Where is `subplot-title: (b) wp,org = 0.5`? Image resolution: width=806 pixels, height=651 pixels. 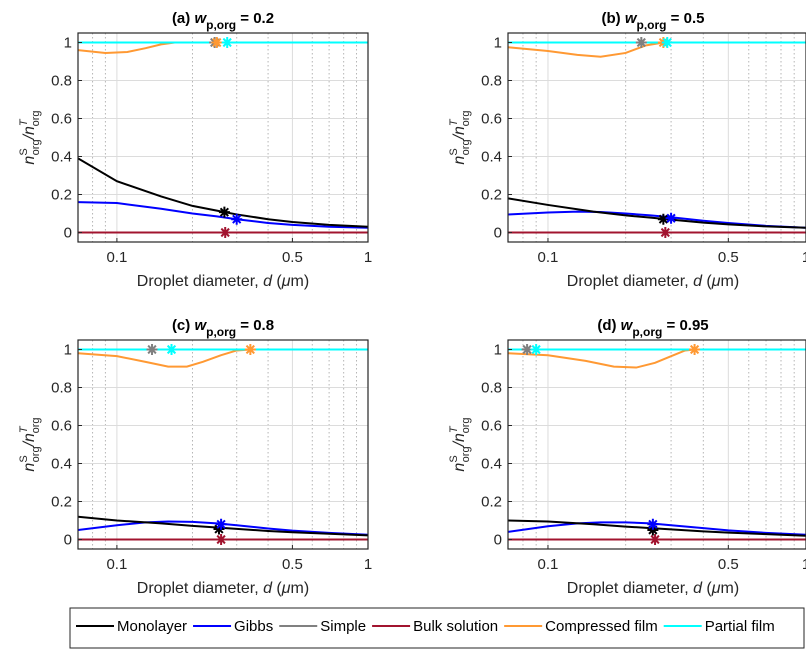 subplot-title: (b) wp,org = 0.5 is located at coordinates (653, 21).